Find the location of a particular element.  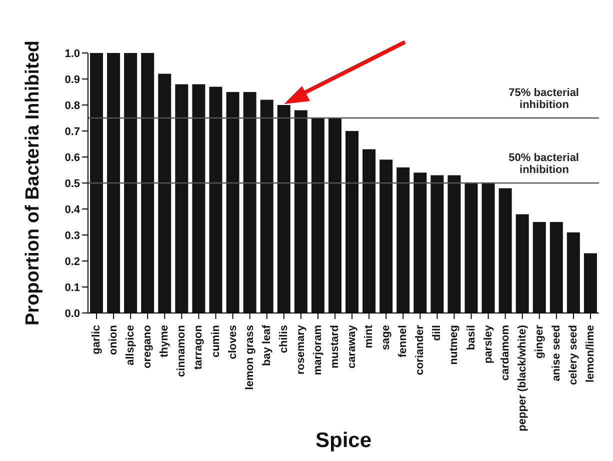

x-tick-label: mustard is located at coordinates (334, 346).